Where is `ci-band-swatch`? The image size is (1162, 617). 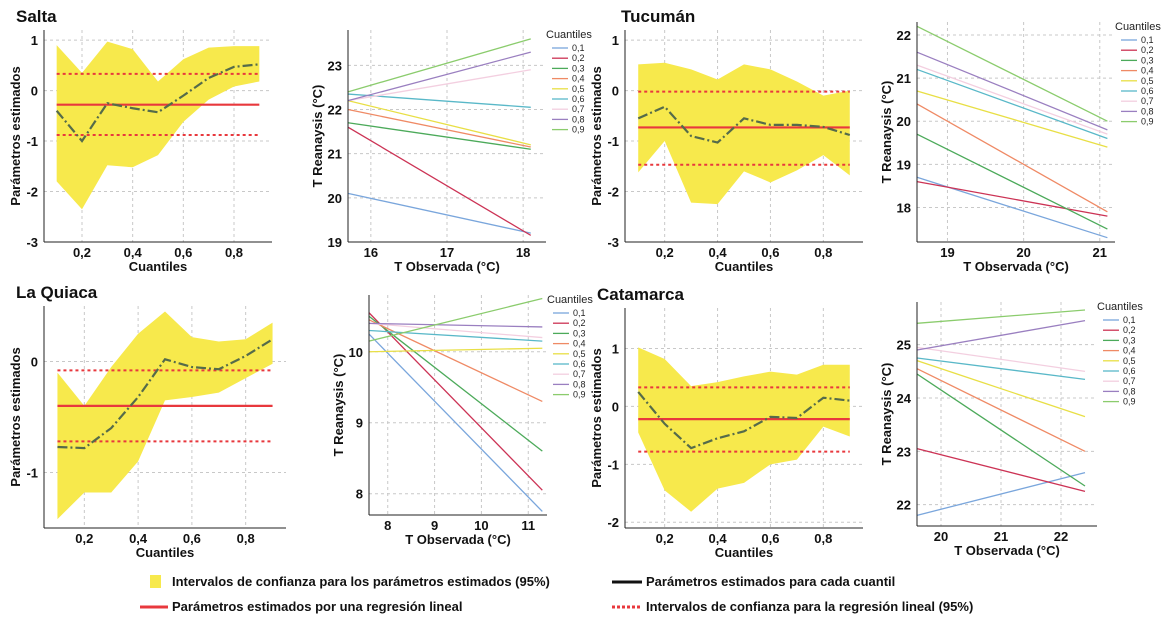
ci-band-swatch is located at coordinates (155, 581).